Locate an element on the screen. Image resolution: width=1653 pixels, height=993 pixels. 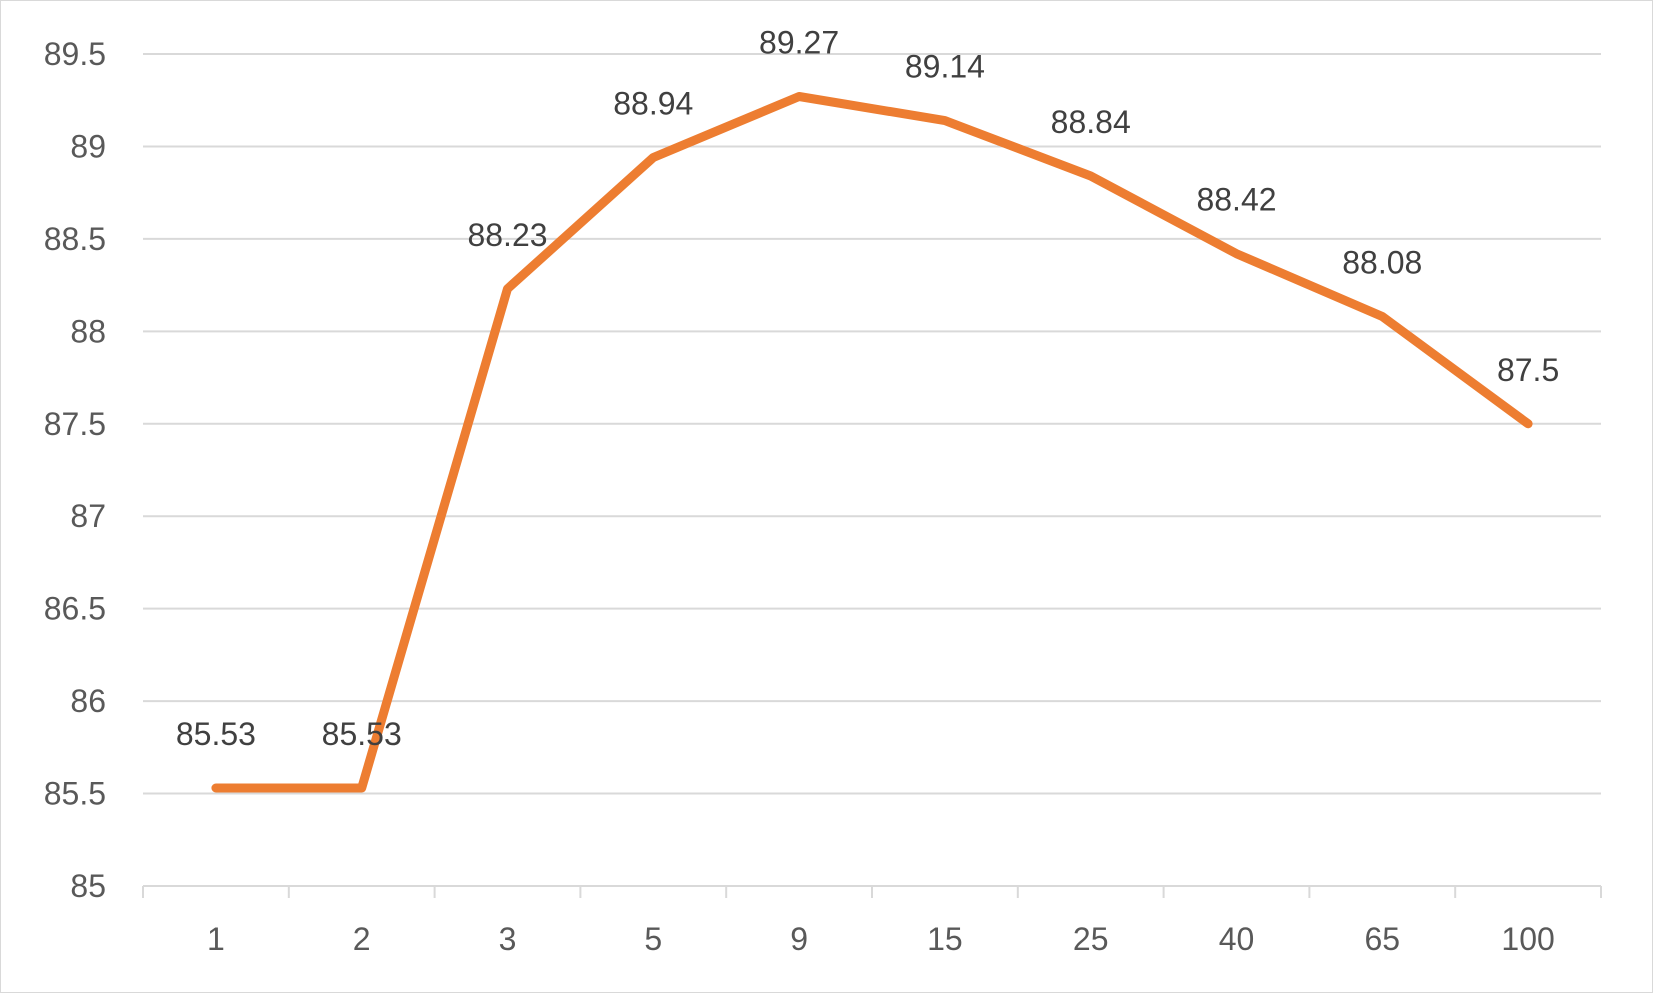
data-label: 88.23 is located at coordinates (507, 235).